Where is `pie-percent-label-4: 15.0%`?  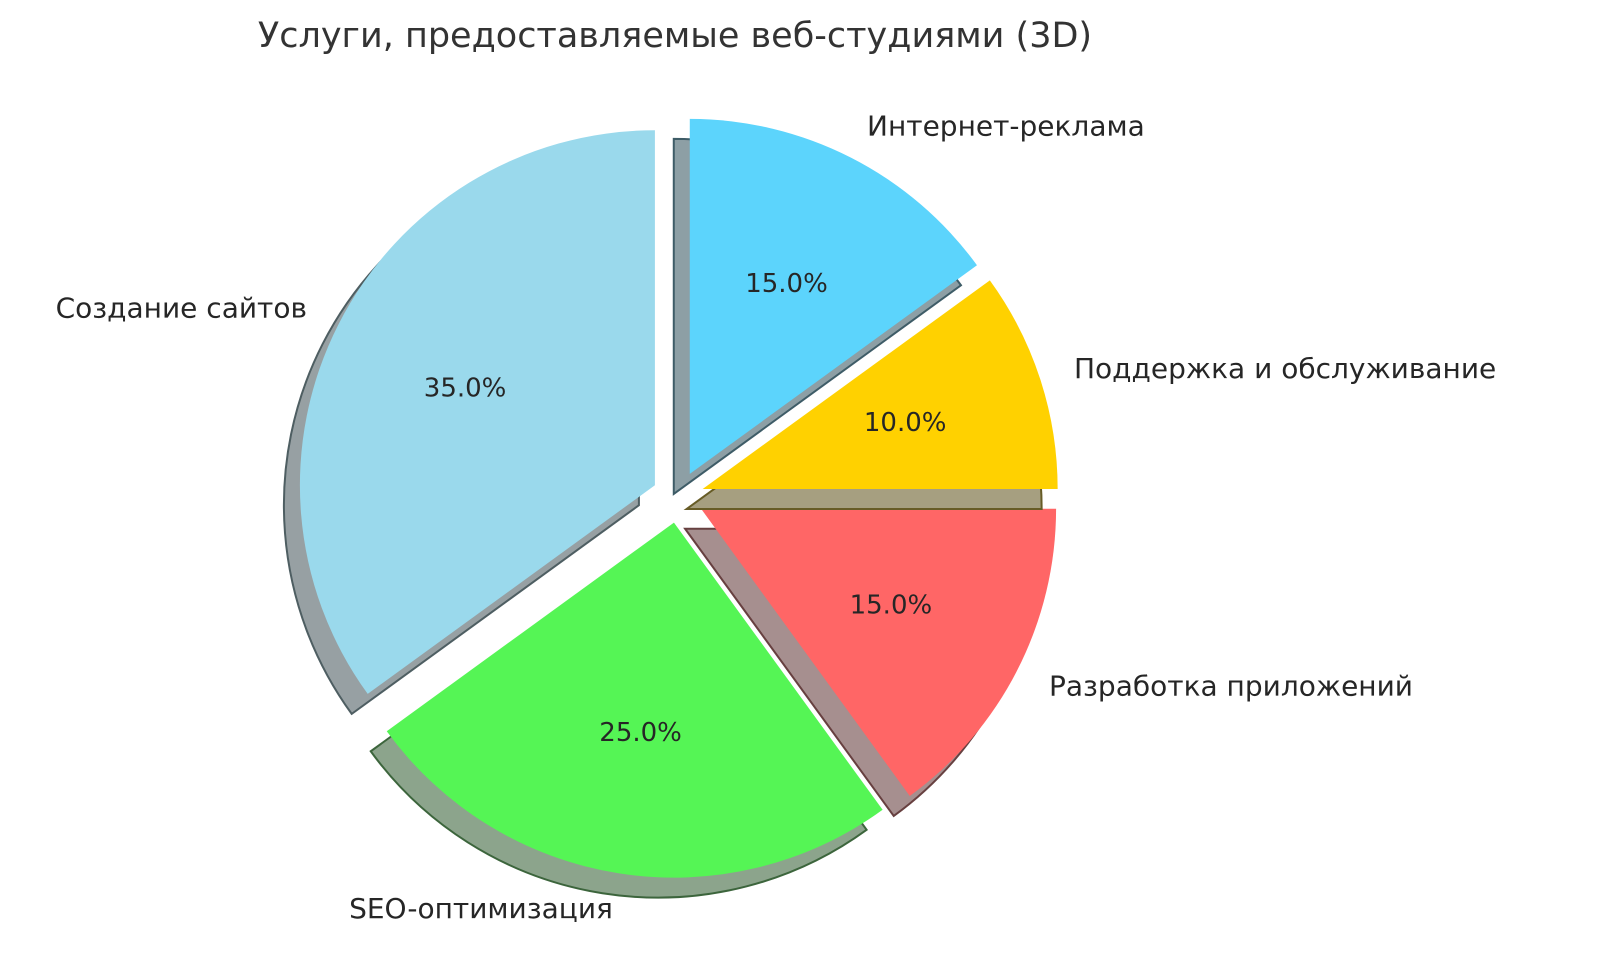
pie-percent-label-4: 15.0% is located at coordinates (786, 284).